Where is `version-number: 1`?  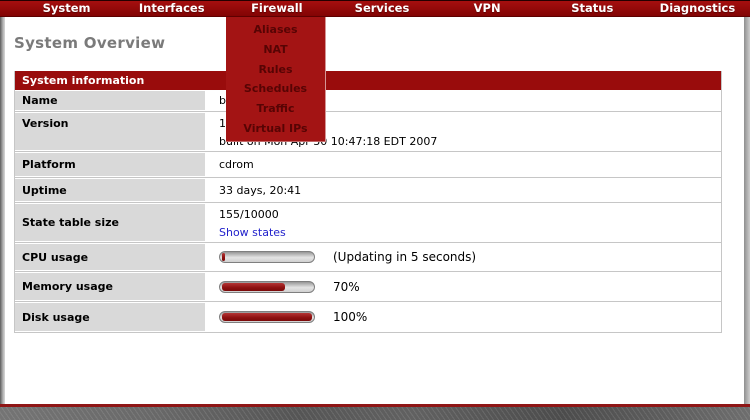
version-number: 1 is located at coordinates (222, 123).